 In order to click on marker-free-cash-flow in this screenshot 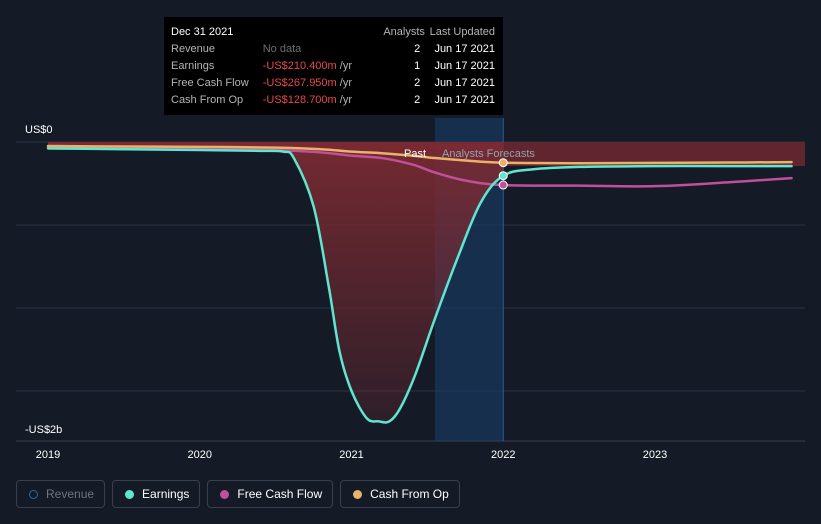, I will do `click(503, 185)`.